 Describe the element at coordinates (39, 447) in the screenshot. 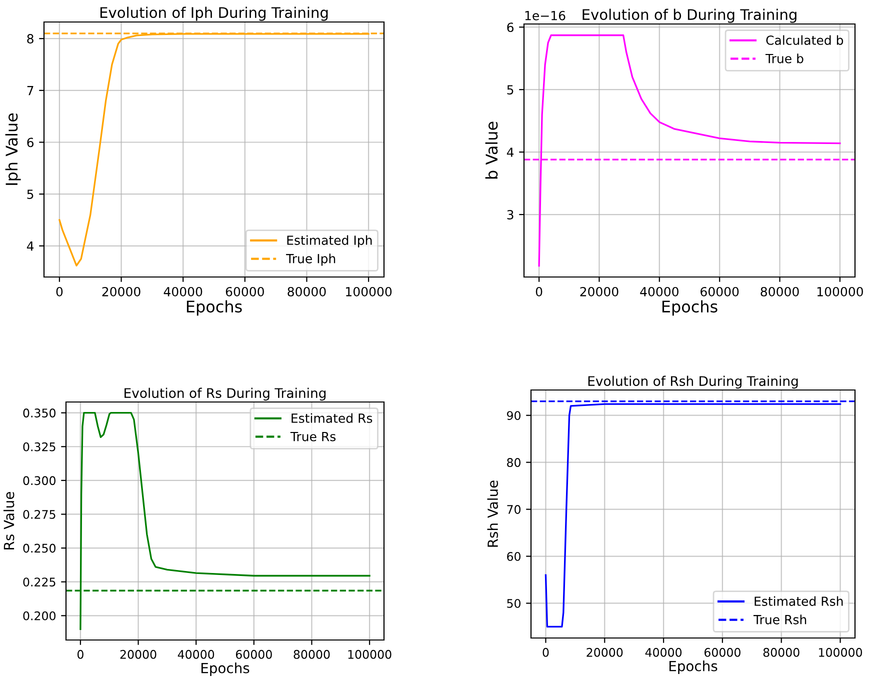

I see `y-tick-label: 0.325` at that location.